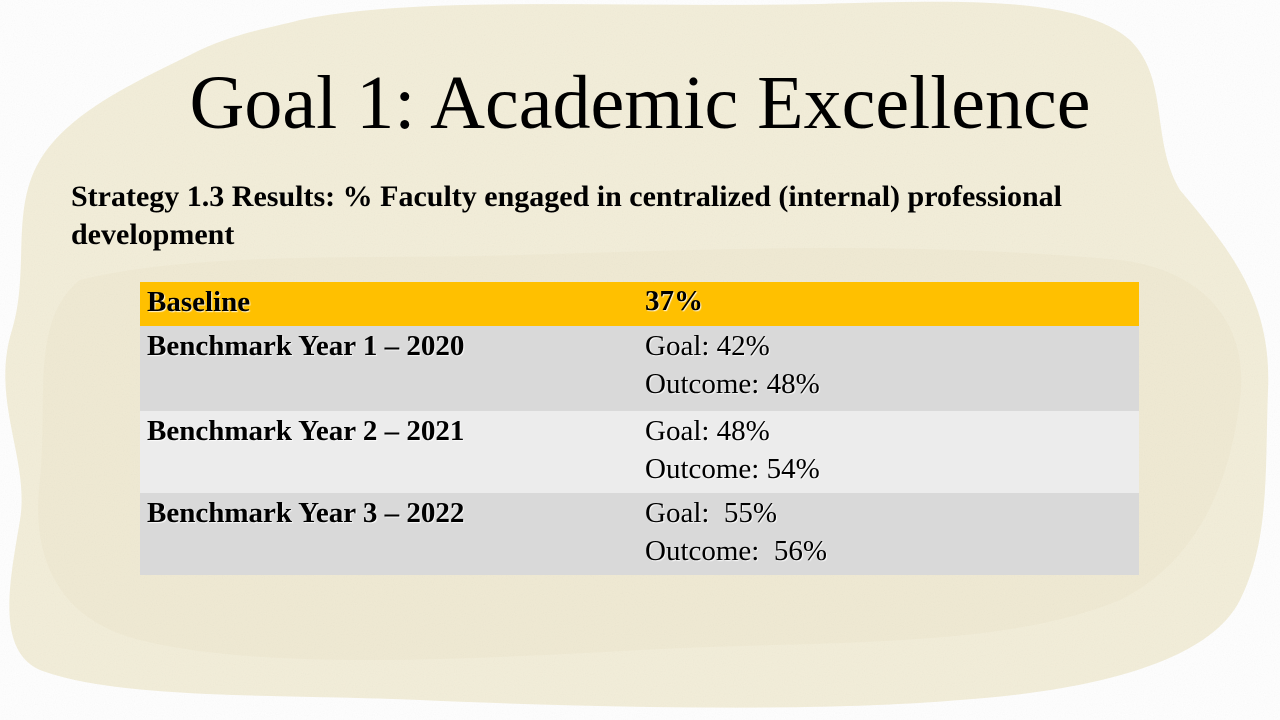 Image resolution: width=1280 pixels, height=720 pixels. Describe the element at coordinates (389, 368) in the screenshot. I see `row-label: Benchmark Year 1 – 2020` at that location.